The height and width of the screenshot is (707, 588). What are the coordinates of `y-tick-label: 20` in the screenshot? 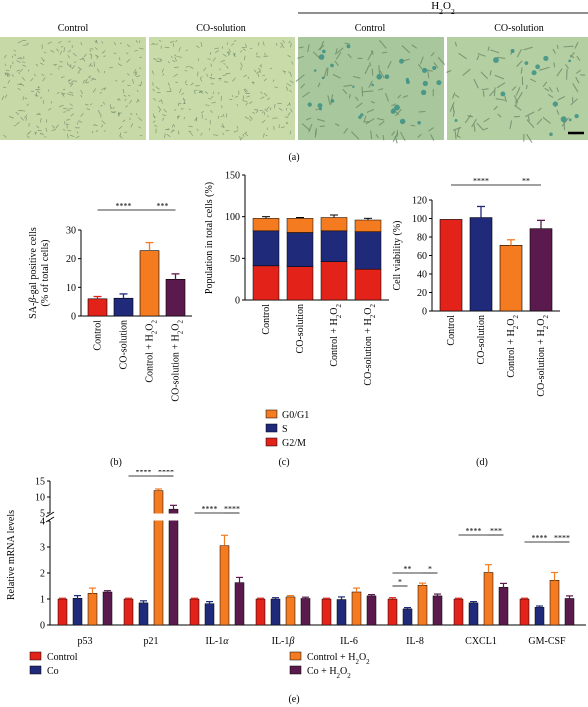 It's located at (71, 259).